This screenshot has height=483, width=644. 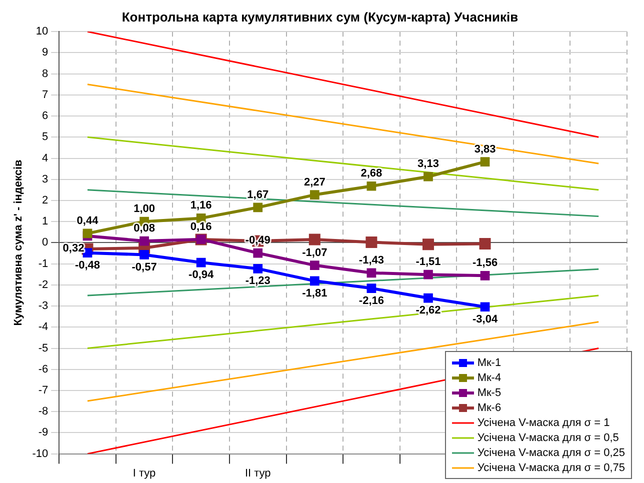 What do you see at coordinates (489, 362) in the screenshot?
I see `legend-label: Мк-1` at bounding box center [489, 362].